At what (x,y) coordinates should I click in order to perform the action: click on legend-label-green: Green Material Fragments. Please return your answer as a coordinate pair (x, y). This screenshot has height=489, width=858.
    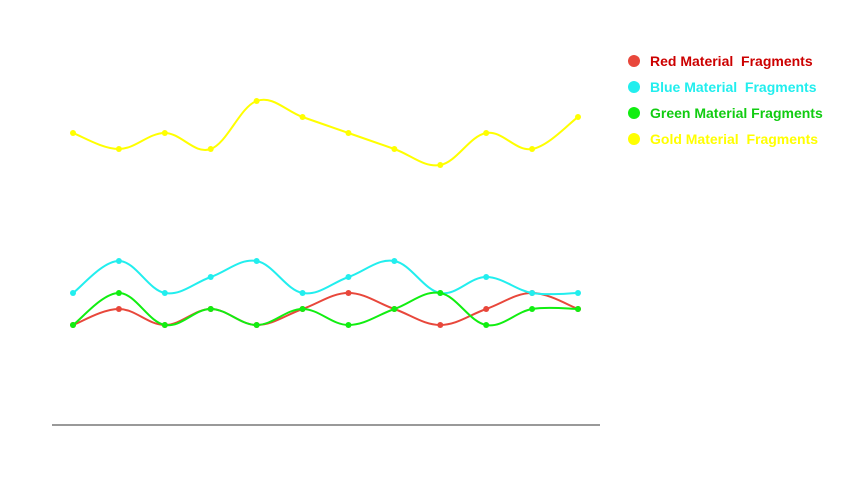
    Looking at the image, I should click on (736, 113).